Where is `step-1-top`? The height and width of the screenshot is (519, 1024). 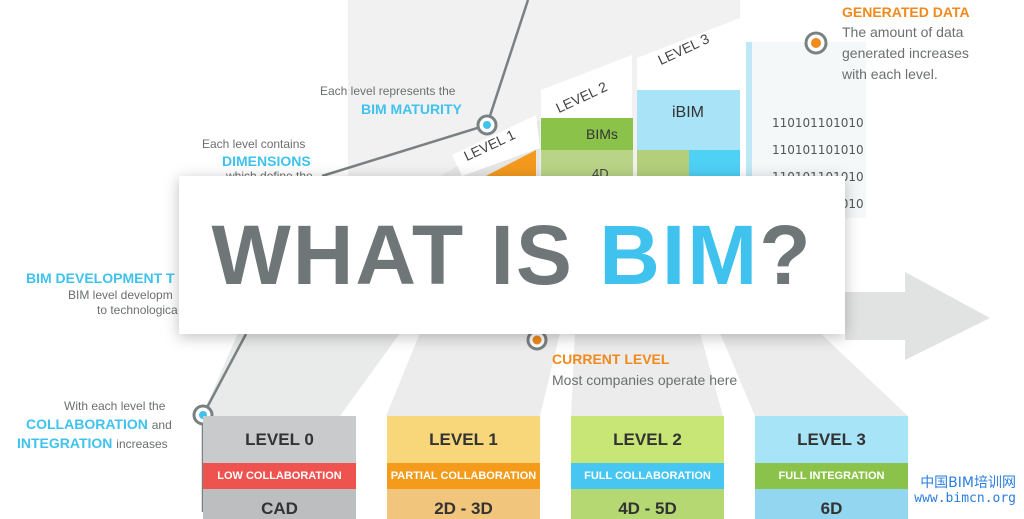 step-1-top is located at coordinates (496, 145).